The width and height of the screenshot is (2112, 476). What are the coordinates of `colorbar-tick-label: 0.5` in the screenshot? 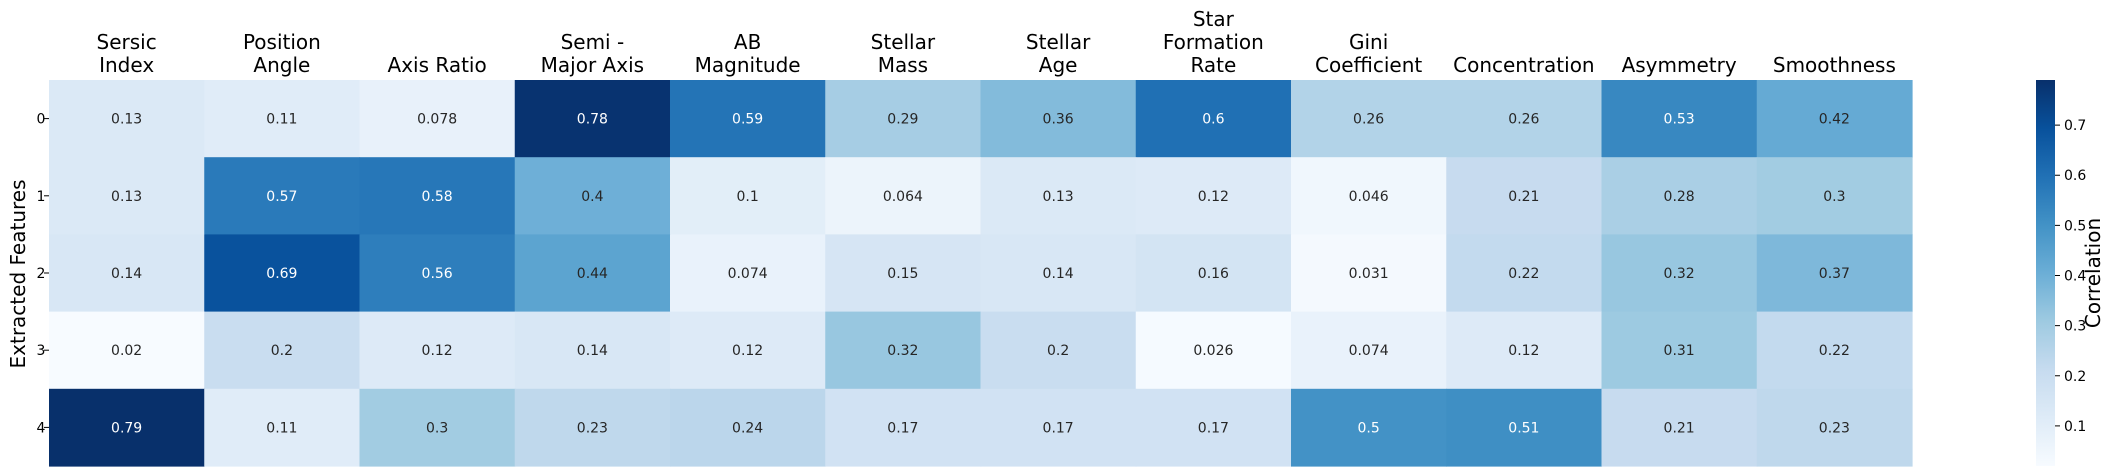 It's located at (2075, 226).